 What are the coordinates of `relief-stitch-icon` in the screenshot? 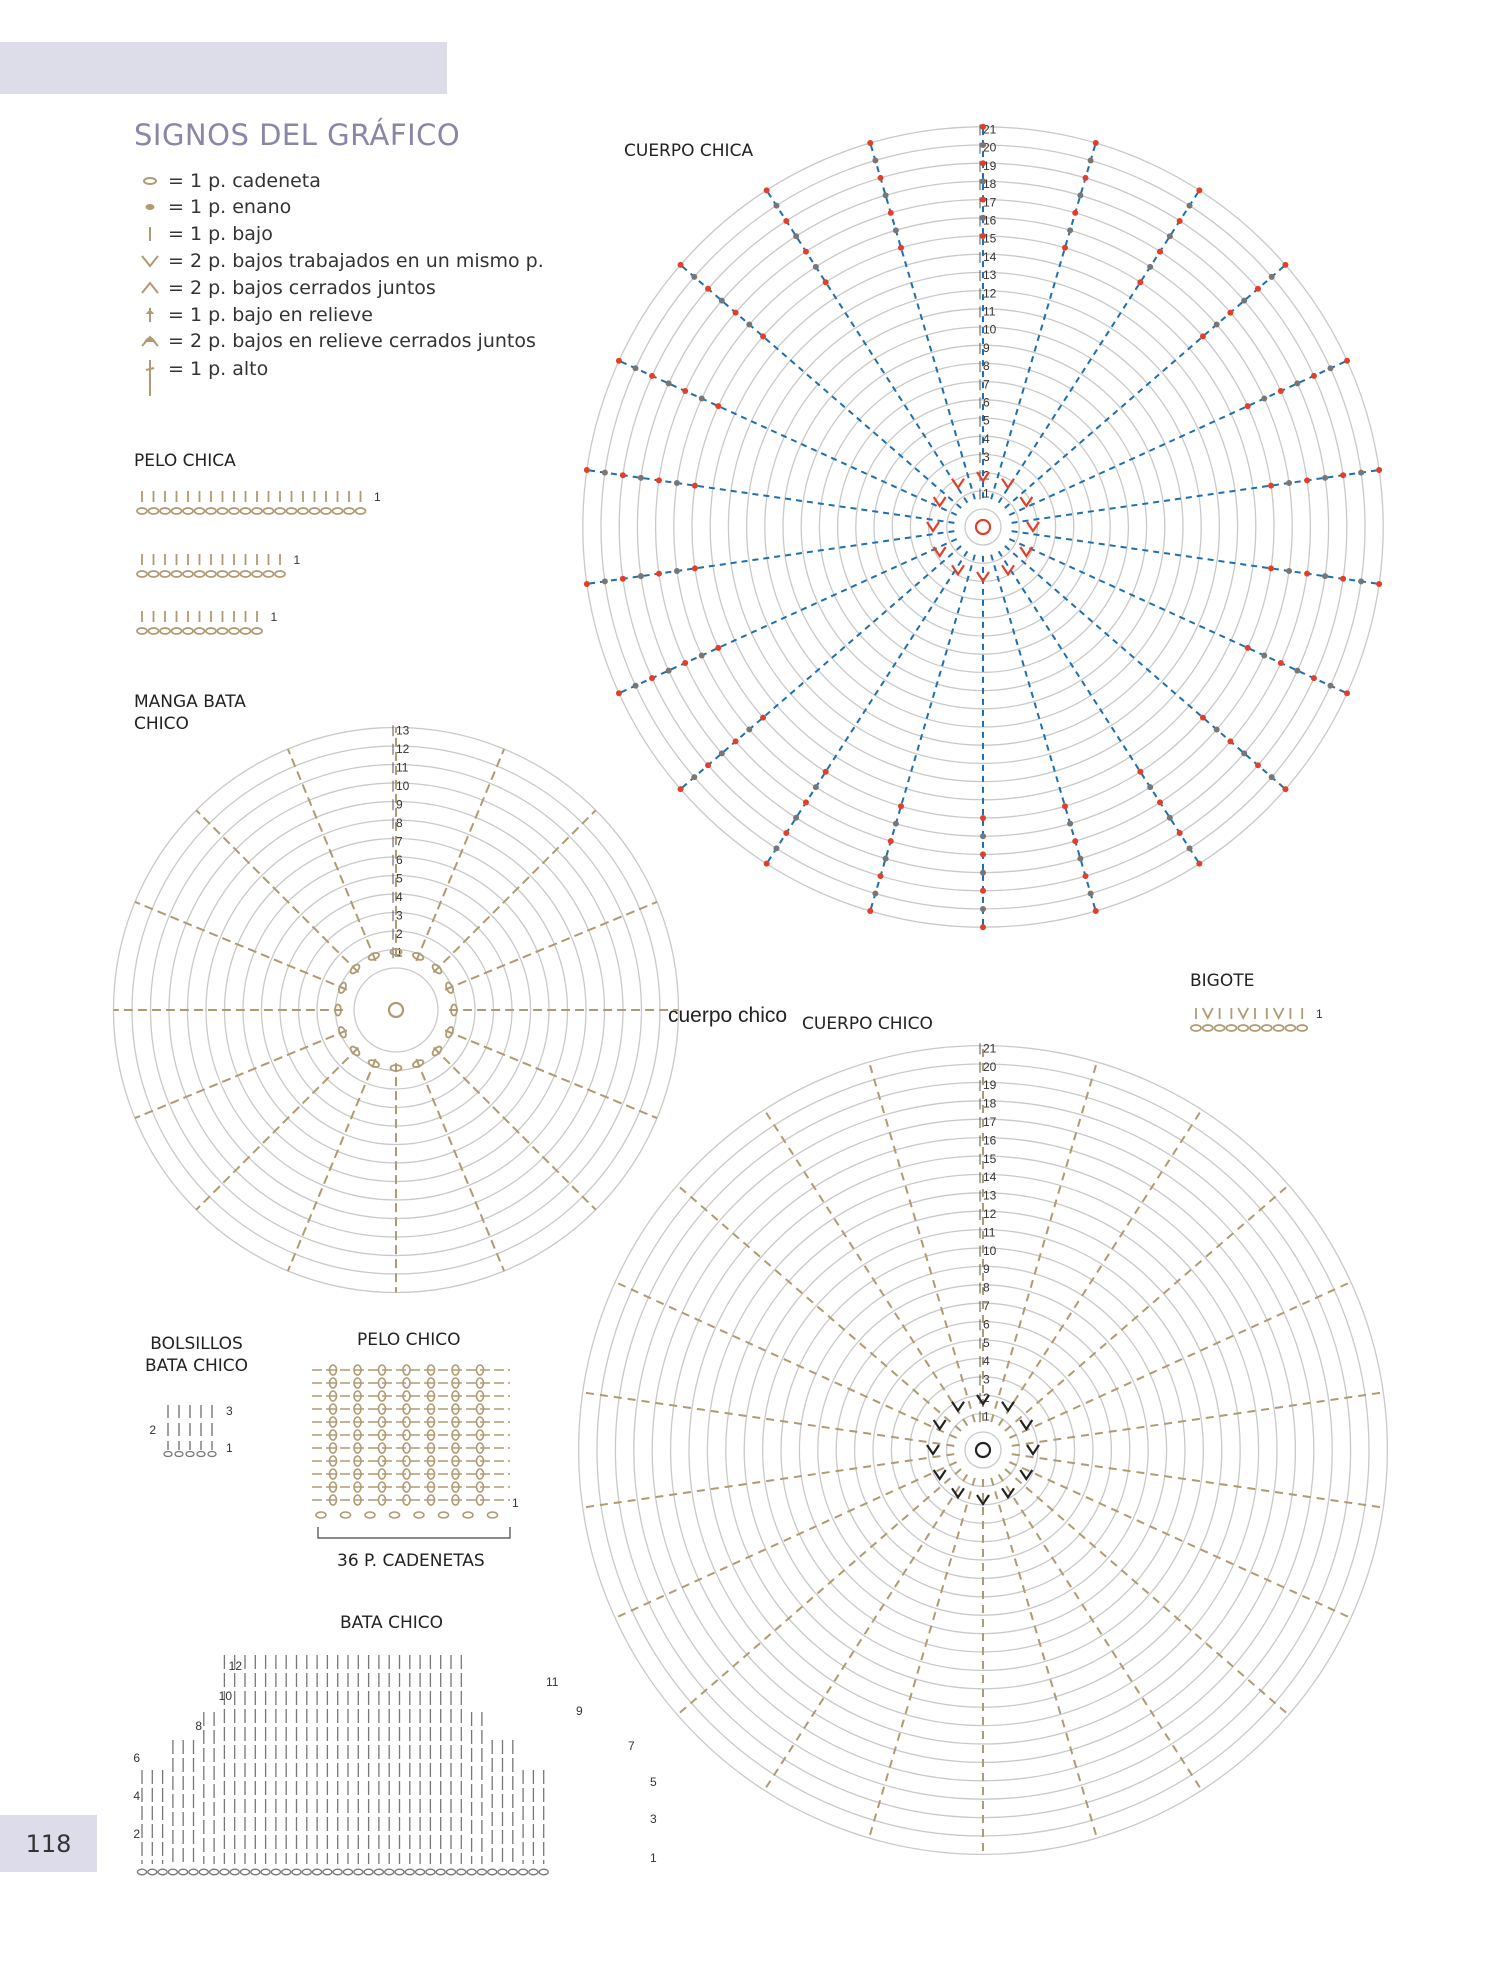 It's located at (150, 315).